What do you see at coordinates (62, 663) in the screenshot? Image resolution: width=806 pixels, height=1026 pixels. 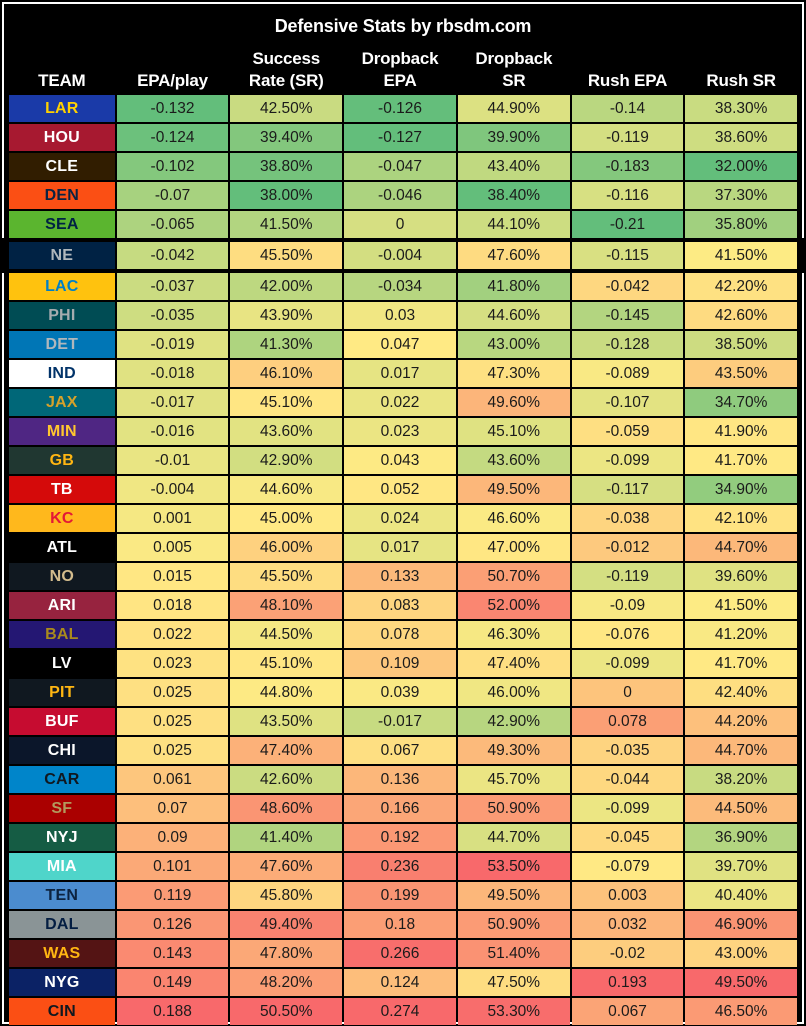 I see `team-cell: LV` at bounding box center [62, 663].